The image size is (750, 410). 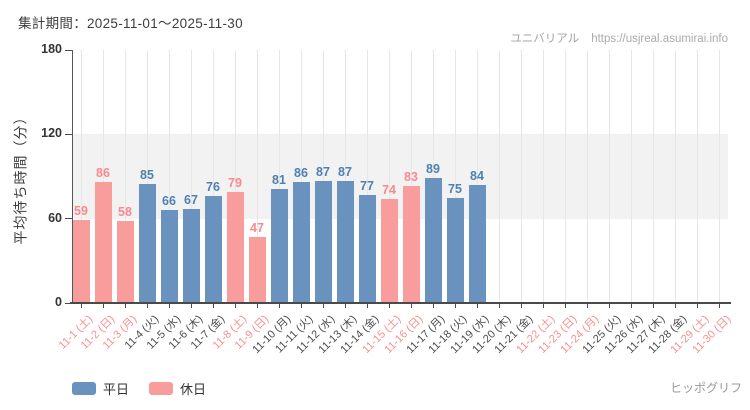 I want to click on bar-11-5 (水), so click(x=169, y=256).